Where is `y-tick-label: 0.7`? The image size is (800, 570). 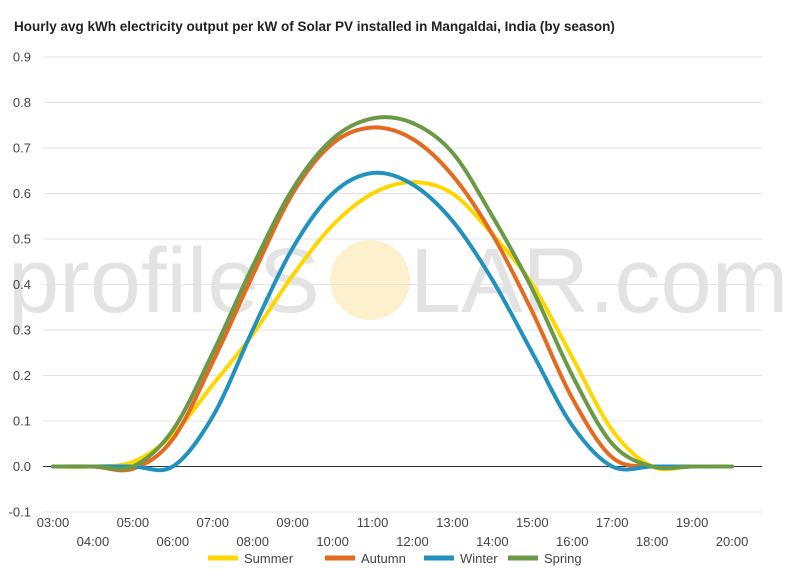 y-tick-label: 0.7 is located at coordinates (22, 148).